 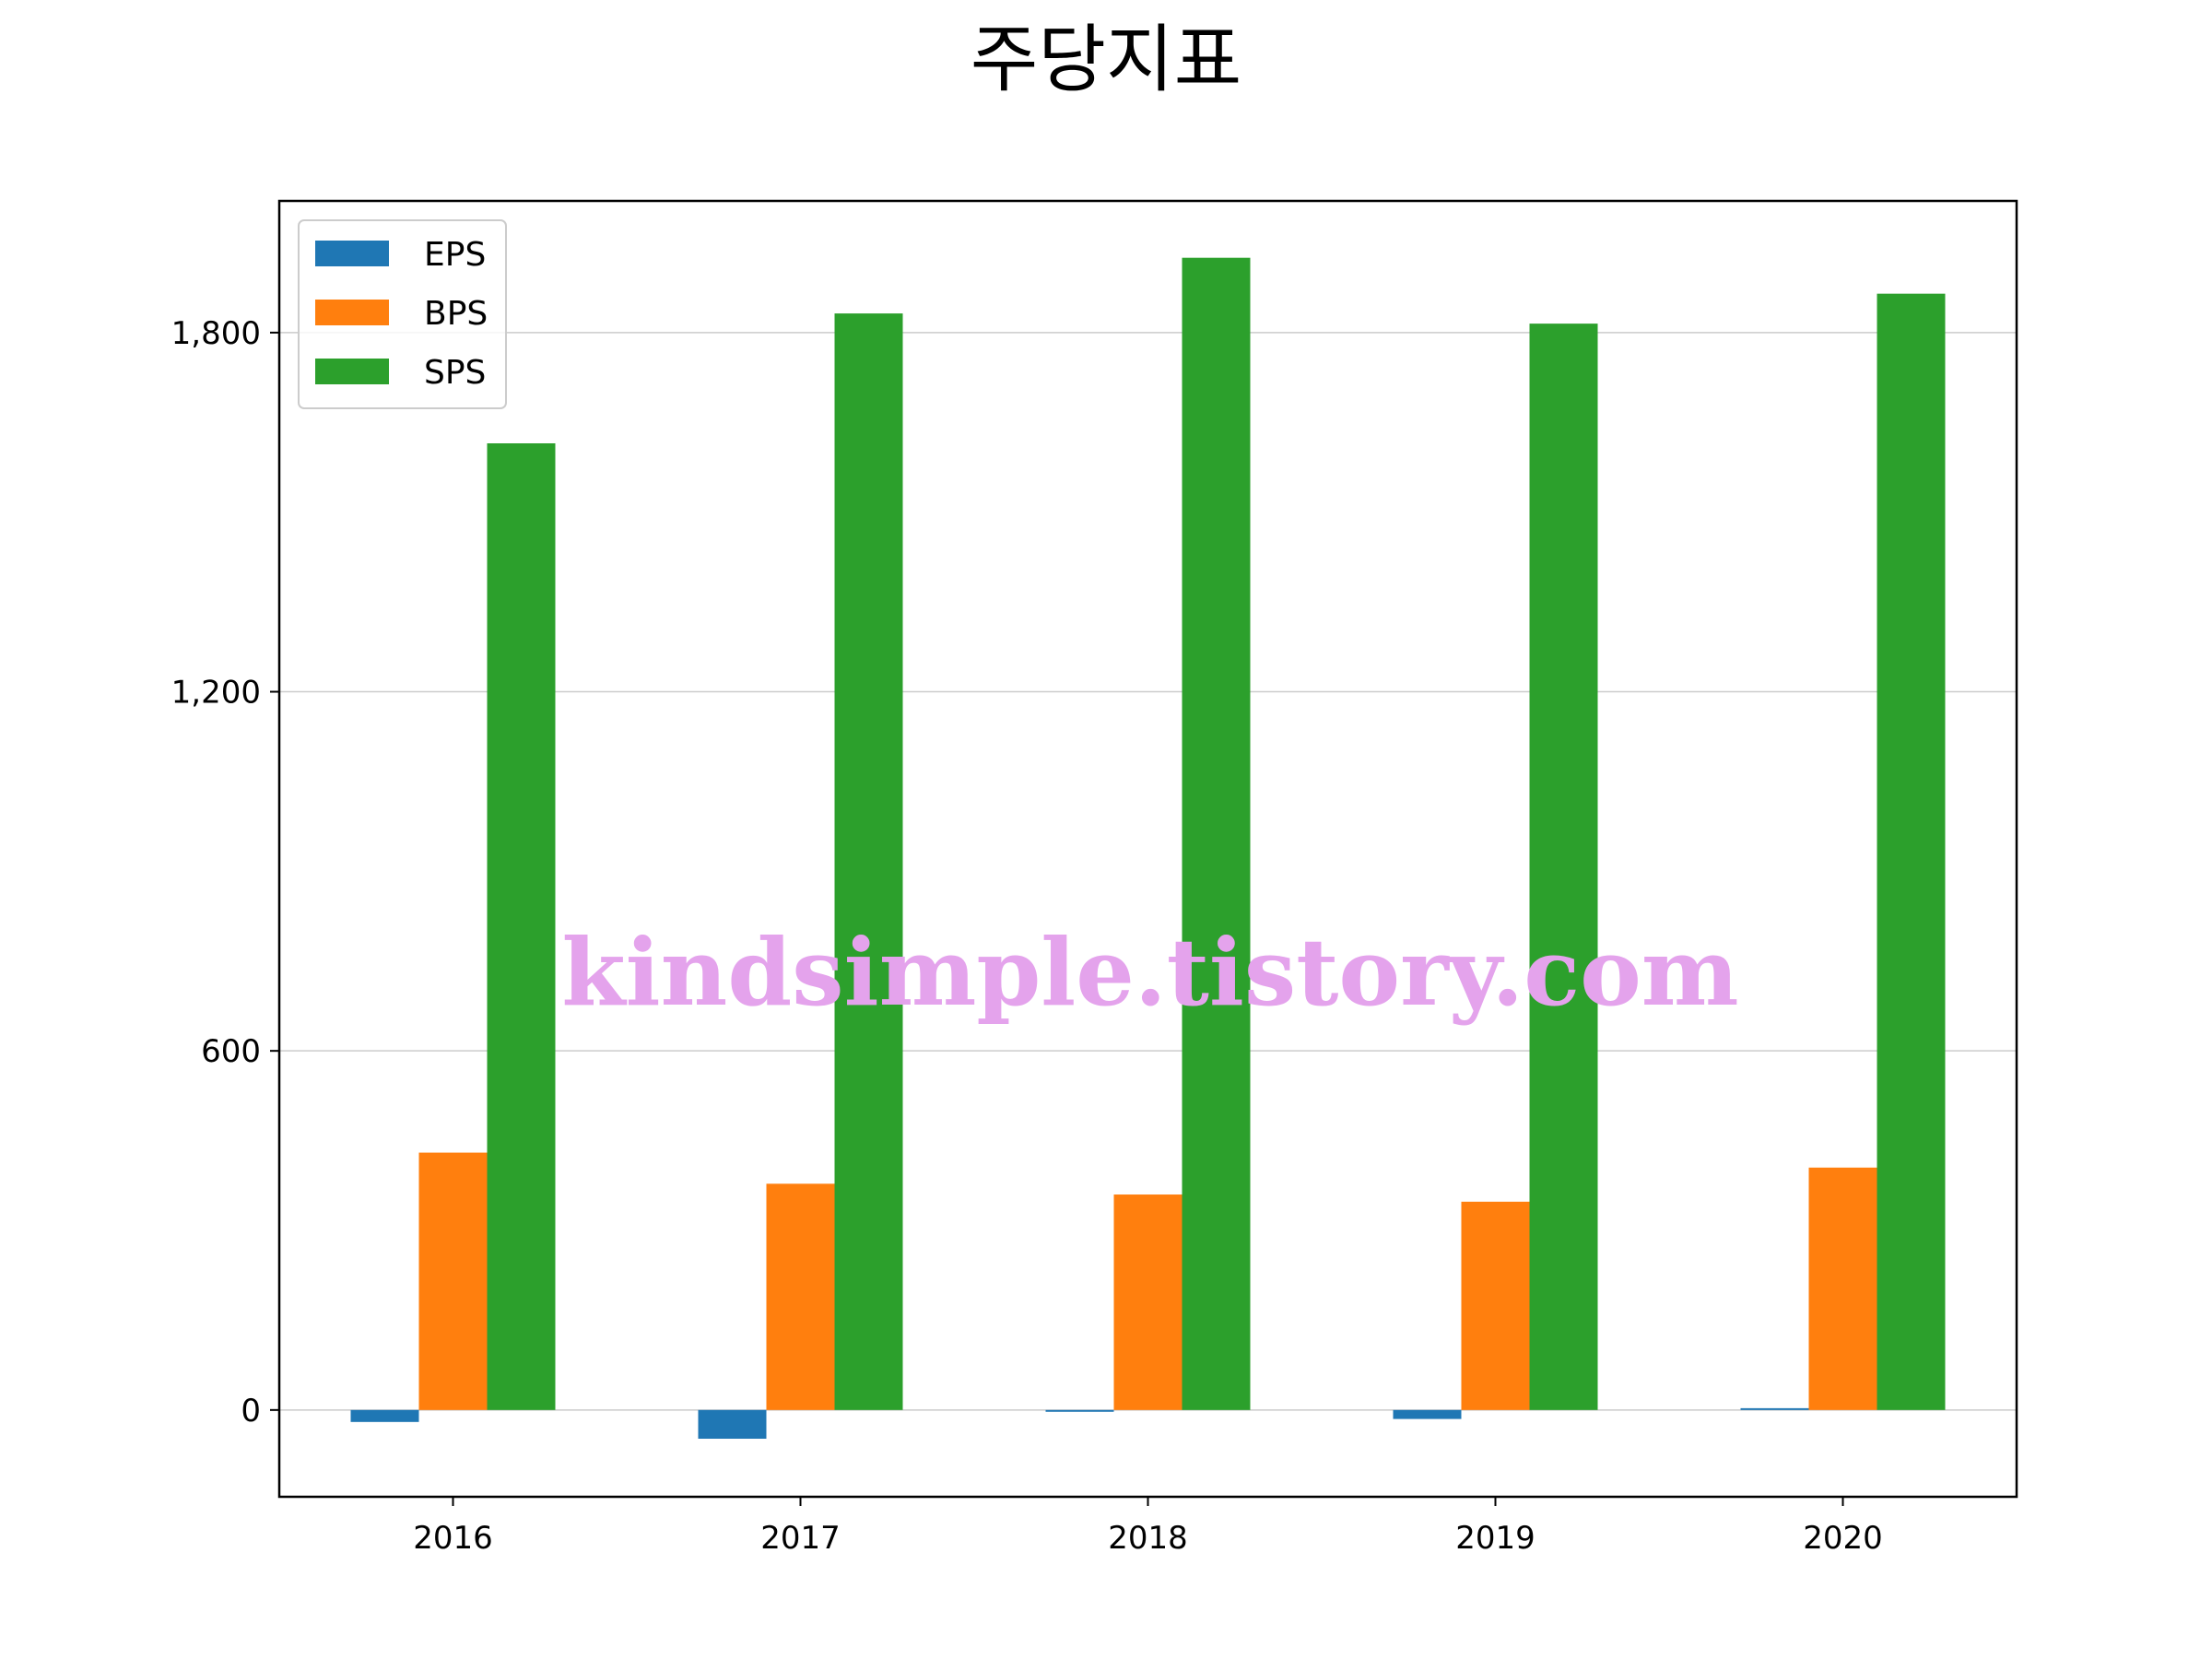 I want to click on legend-swatch-bps, so click(x=352, y=312).